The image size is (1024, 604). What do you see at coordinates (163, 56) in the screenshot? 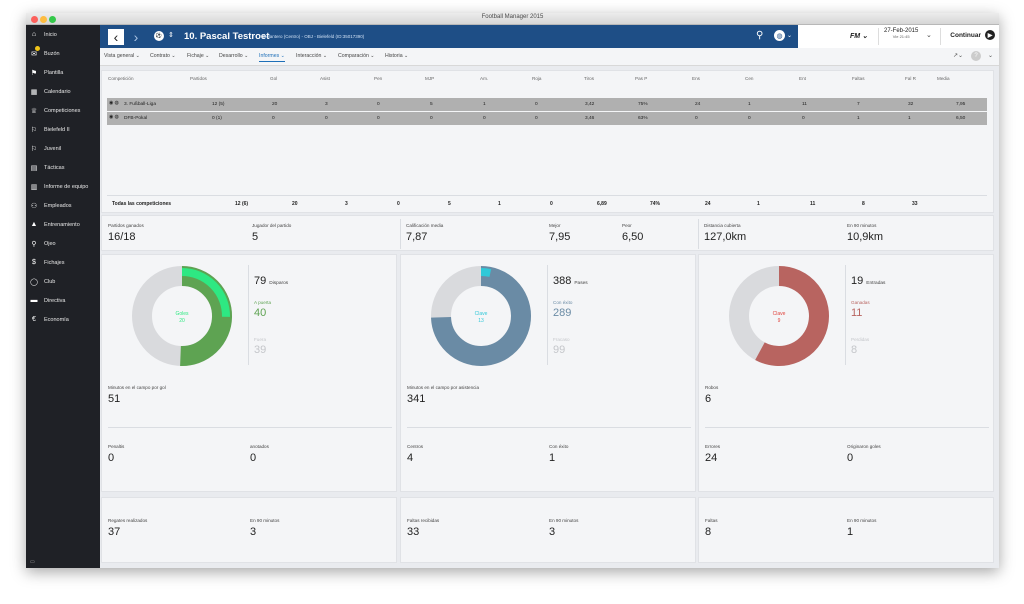
I see `tab-1: Contrato ⌄` at bounding box center [163, 56].